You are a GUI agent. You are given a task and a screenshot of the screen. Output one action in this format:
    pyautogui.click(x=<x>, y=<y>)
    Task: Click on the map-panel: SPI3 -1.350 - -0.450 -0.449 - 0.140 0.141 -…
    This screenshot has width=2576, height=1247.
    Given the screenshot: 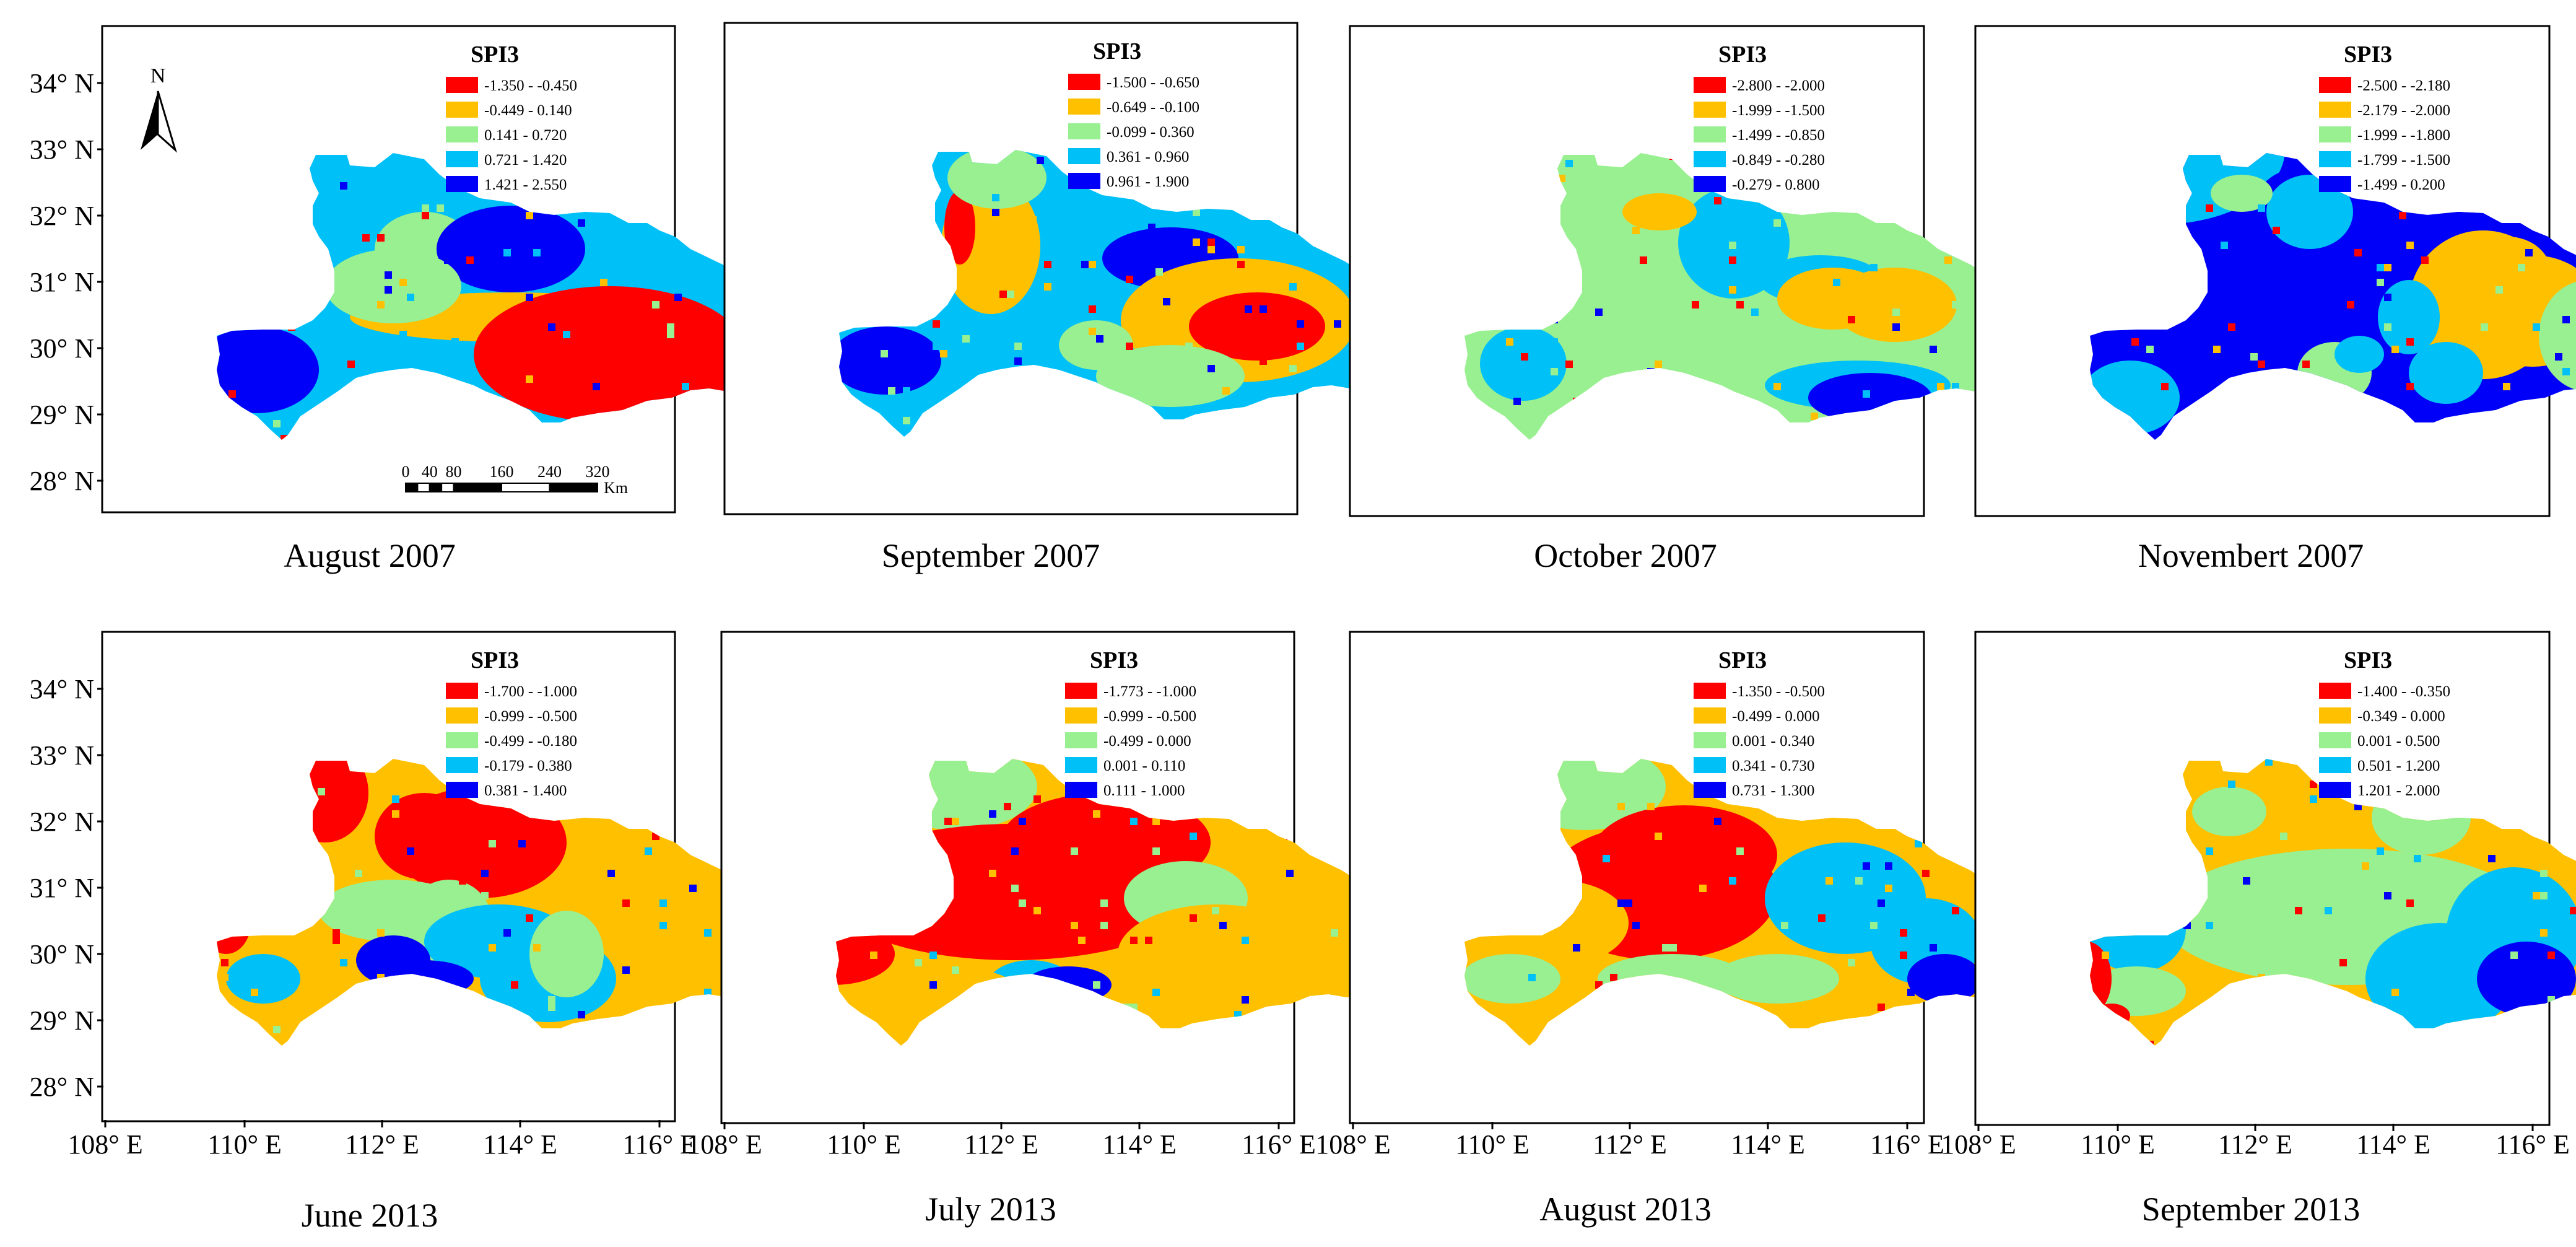 What is the action you would take?
    pyautogui.click(x=425, y=299)
    